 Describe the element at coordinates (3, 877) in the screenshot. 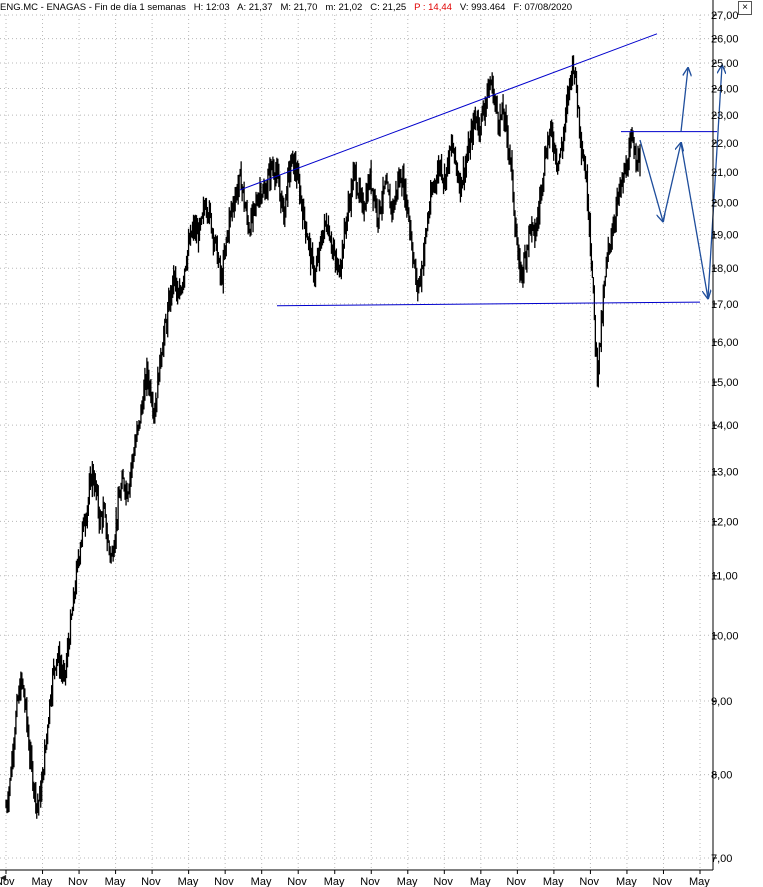

I see `scroll-left-icon: ◀` at that location.